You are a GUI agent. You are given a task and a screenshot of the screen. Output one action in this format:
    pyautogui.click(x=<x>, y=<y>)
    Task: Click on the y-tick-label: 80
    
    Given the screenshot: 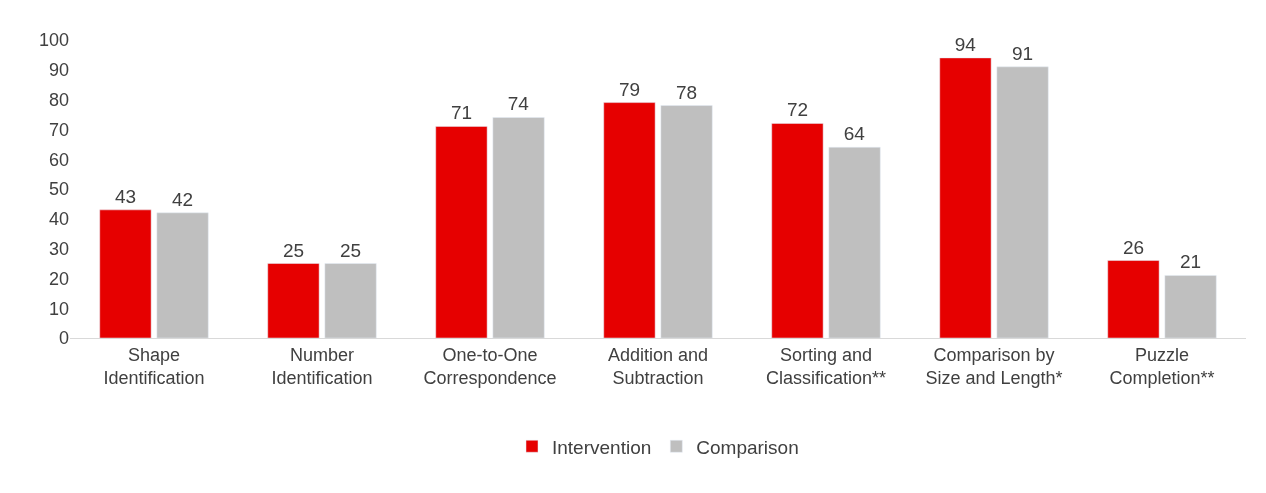 What is the action you would take?
    pyautogui.click(x=58, y=99)
    